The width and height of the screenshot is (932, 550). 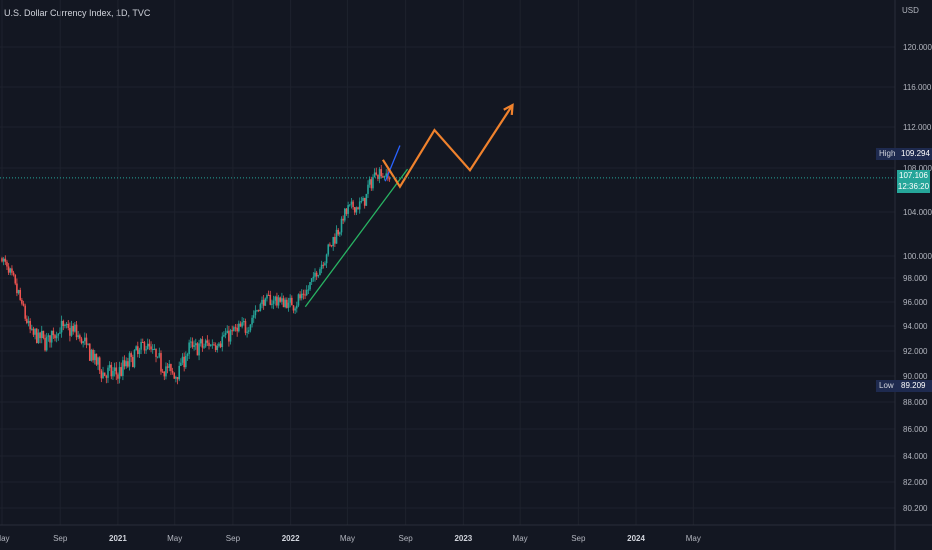 I want to click on price-tick-label: 116.000, so click(x=917, y=87).